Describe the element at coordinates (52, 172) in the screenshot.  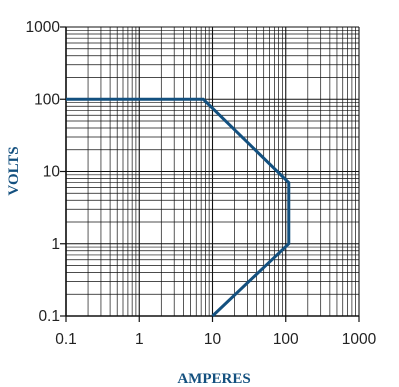
I see `y-tick-label: 10` at that location.